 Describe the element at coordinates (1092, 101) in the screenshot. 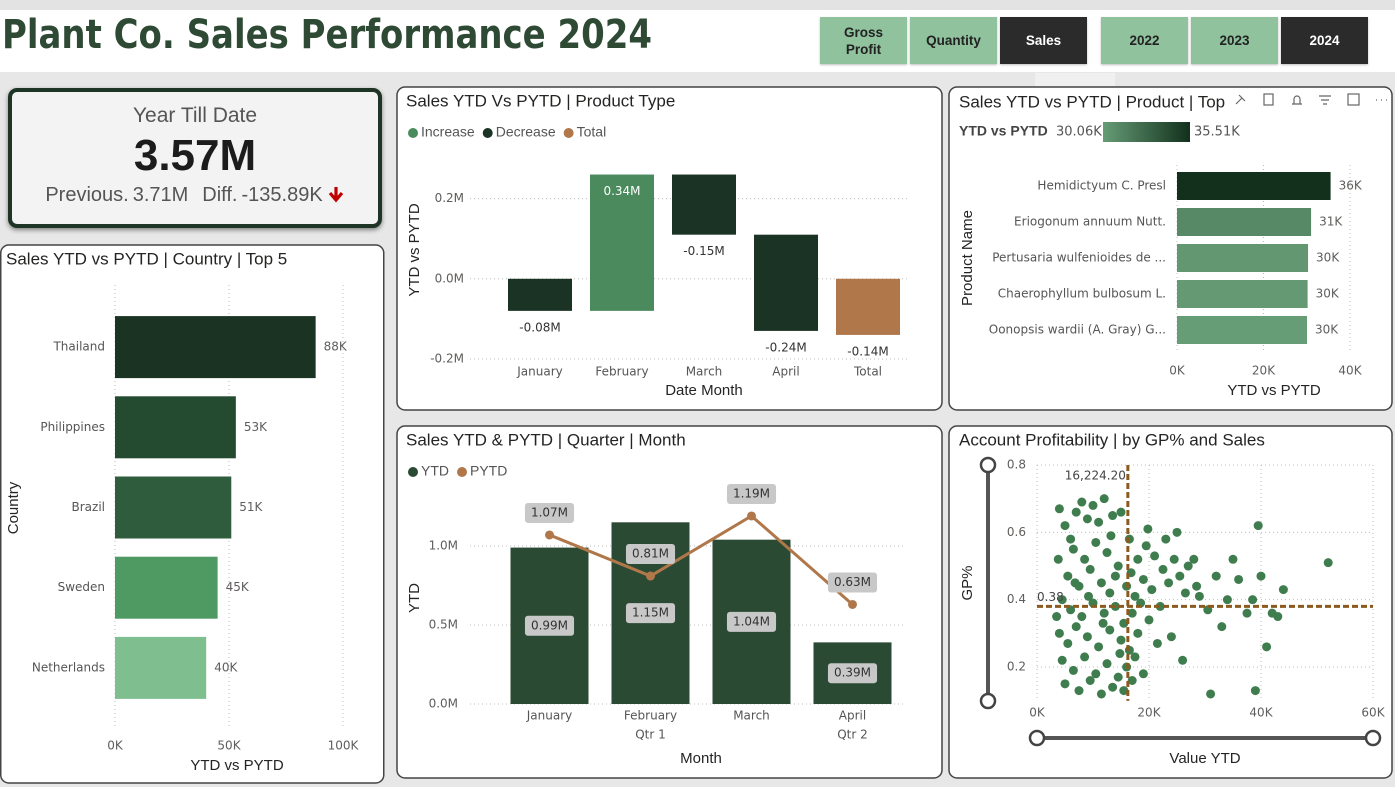

I see `chart-title: Sales YTD vs PYTD | Product | Top` at that location.